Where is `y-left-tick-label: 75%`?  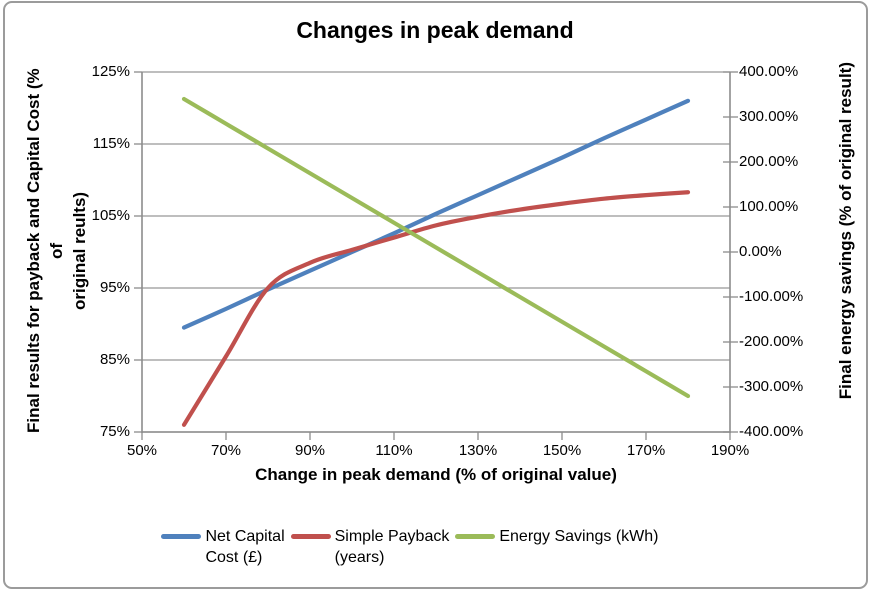
y-left-tick-label: 75% is located at coordinates (114, 431).